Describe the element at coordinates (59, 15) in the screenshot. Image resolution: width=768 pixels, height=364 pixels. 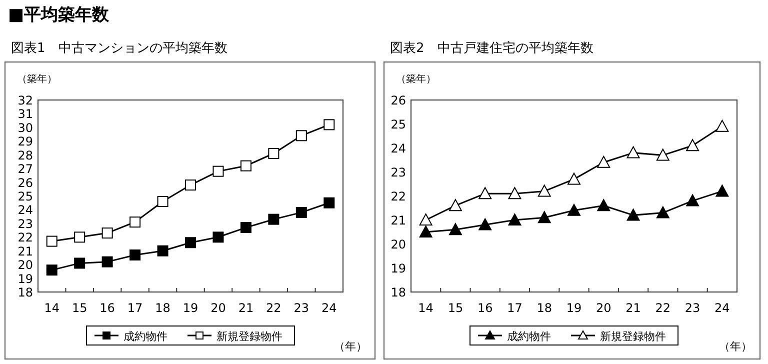
I see `text: ■平均築年数` at that location.